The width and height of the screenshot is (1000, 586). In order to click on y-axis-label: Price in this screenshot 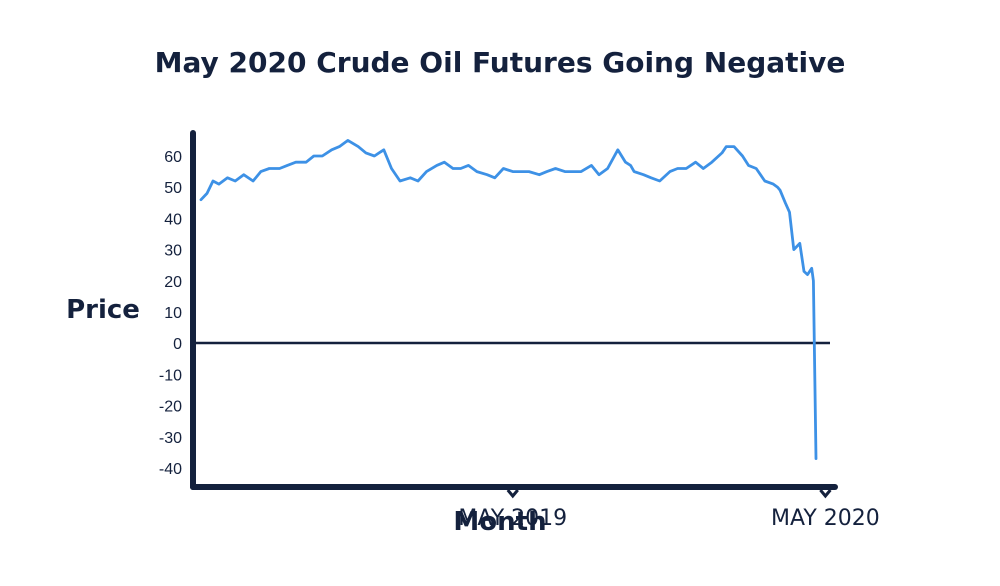, I will do `click(103, 310)`.